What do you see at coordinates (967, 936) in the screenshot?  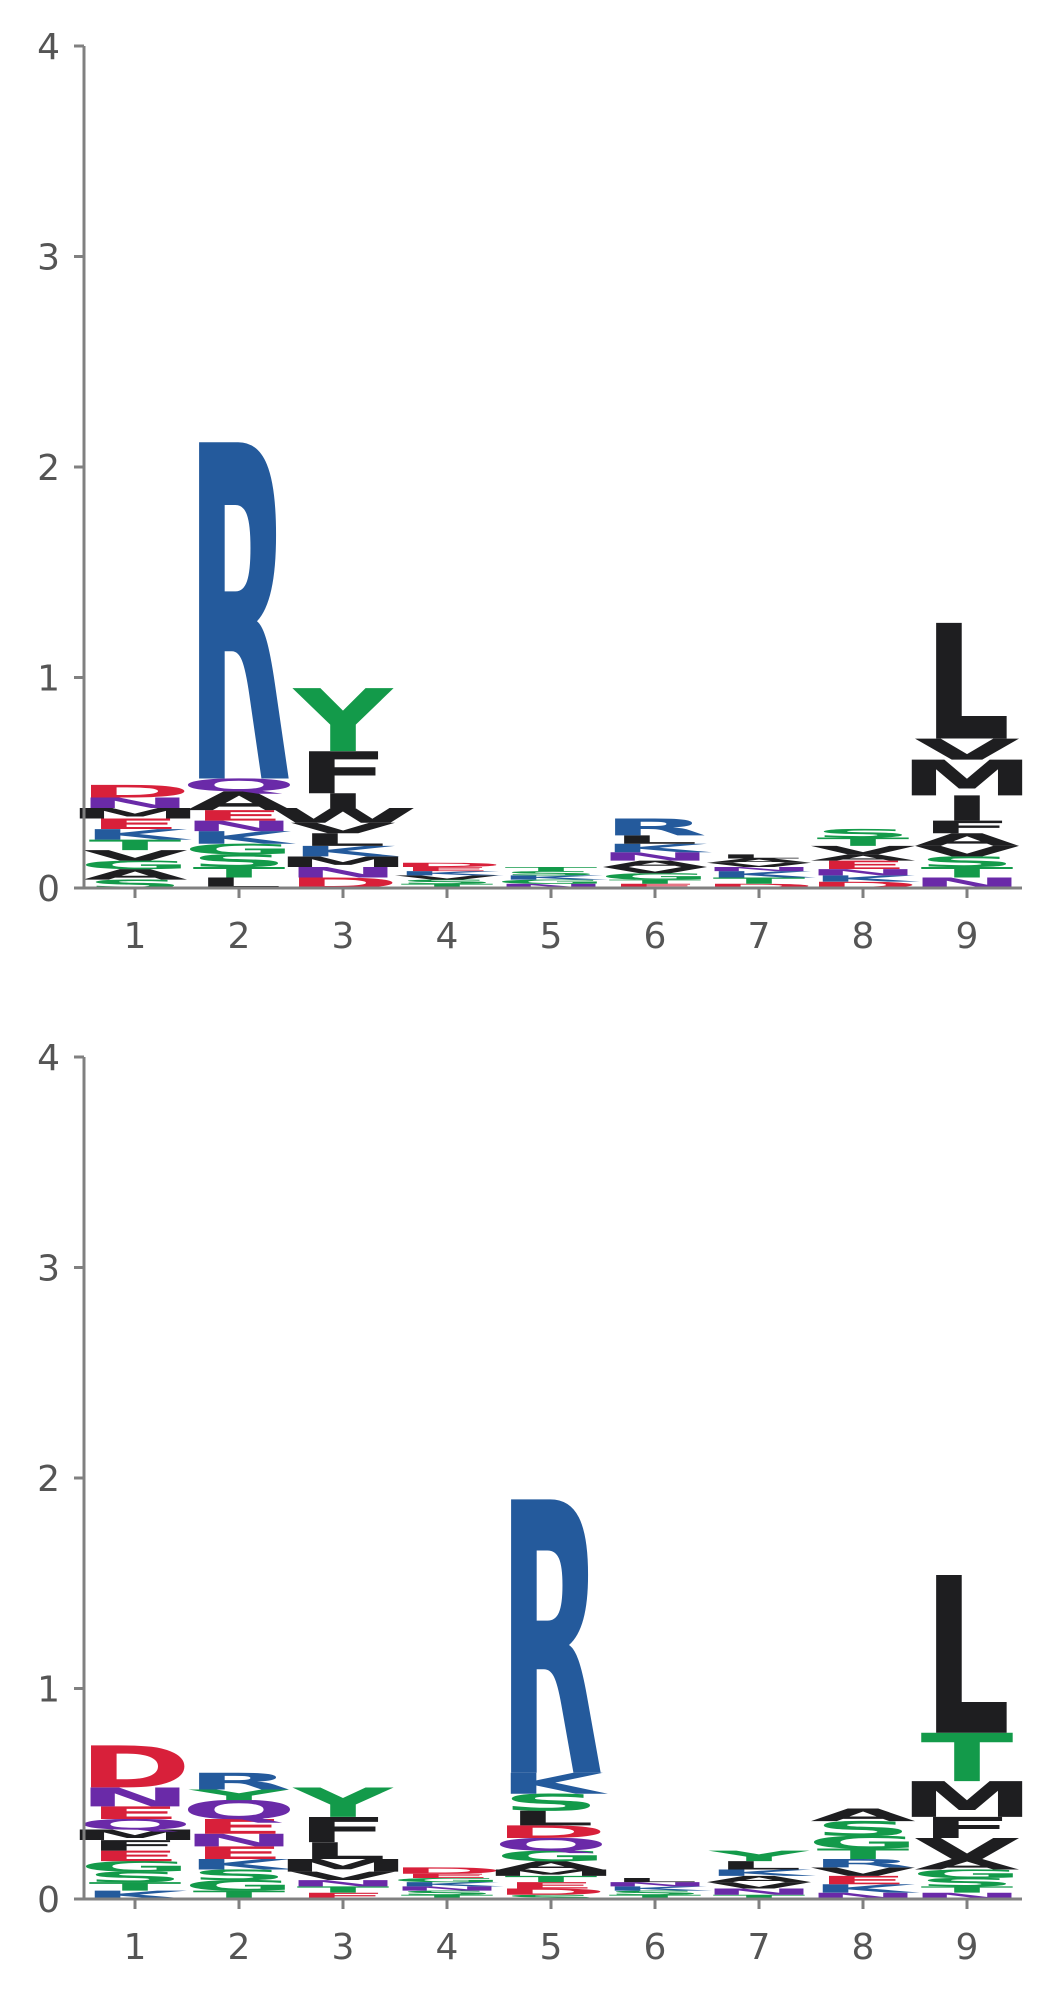 I see `x-tick-label: 9` at bounding box center [967, 936].